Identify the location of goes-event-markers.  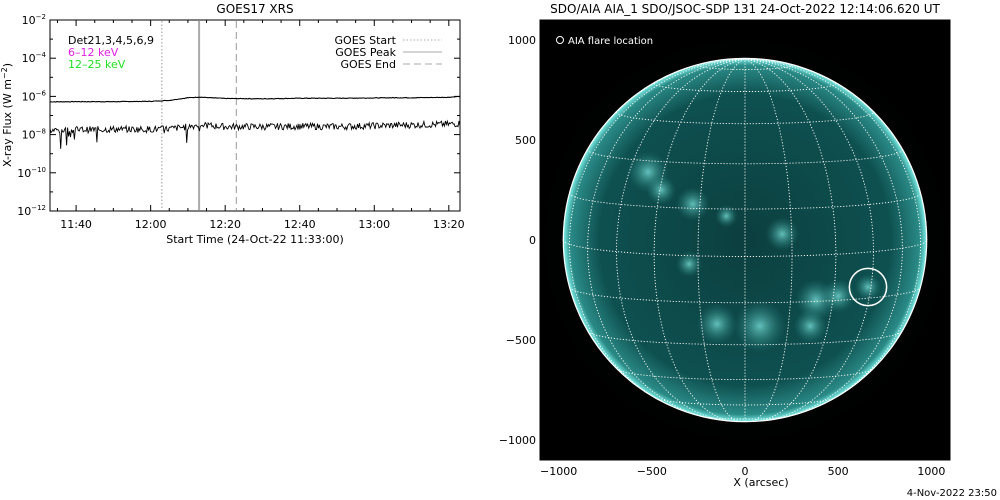
(199, 115).